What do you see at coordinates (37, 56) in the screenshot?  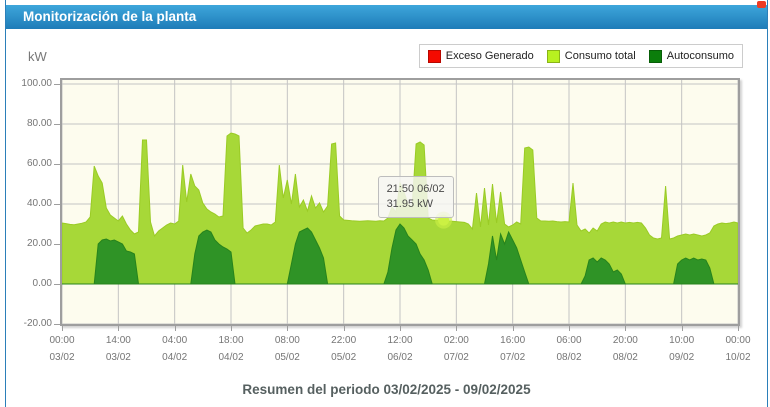 I see `y-axis-unit-label: kW` at bounding box center [37, 56].